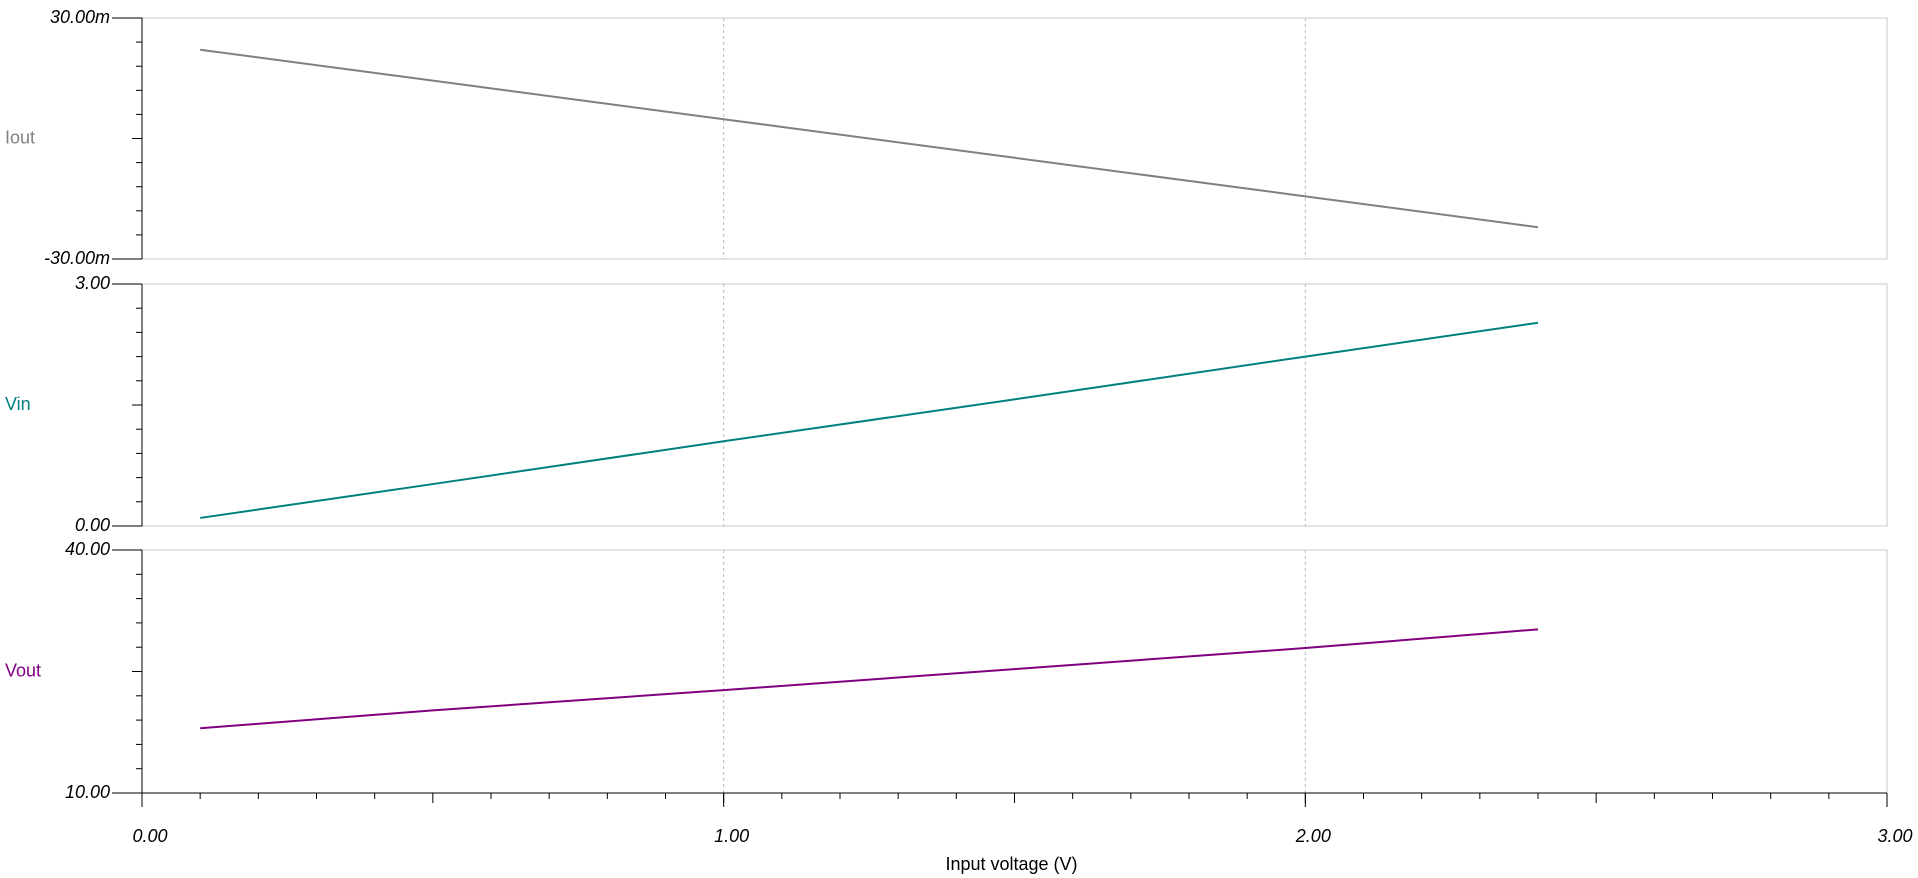 This screenshot has width=1918, height=878. Describe the element at coordinates (149, 836) in the screenshot. I see `x-tick-label: 0.00` at that location.